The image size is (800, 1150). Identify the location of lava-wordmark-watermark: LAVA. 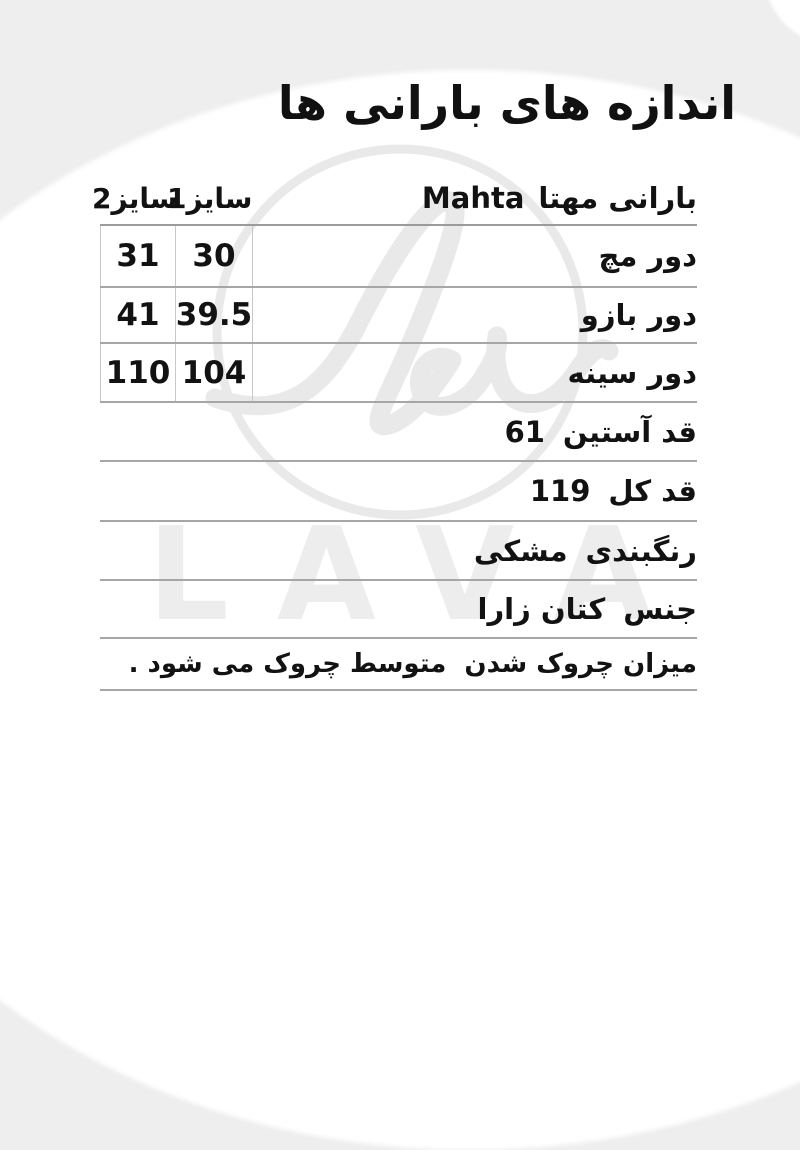
(424, 575).